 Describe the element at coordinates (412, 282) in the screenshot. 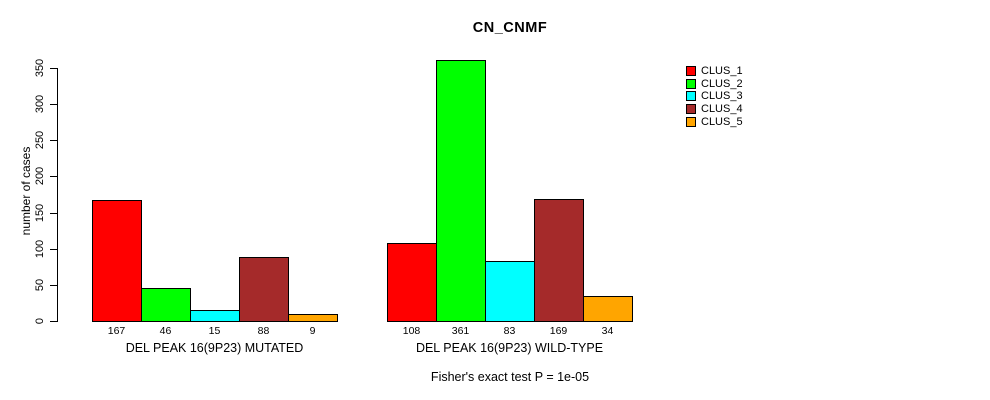

I see `bar-clus_1-group2` at that location.